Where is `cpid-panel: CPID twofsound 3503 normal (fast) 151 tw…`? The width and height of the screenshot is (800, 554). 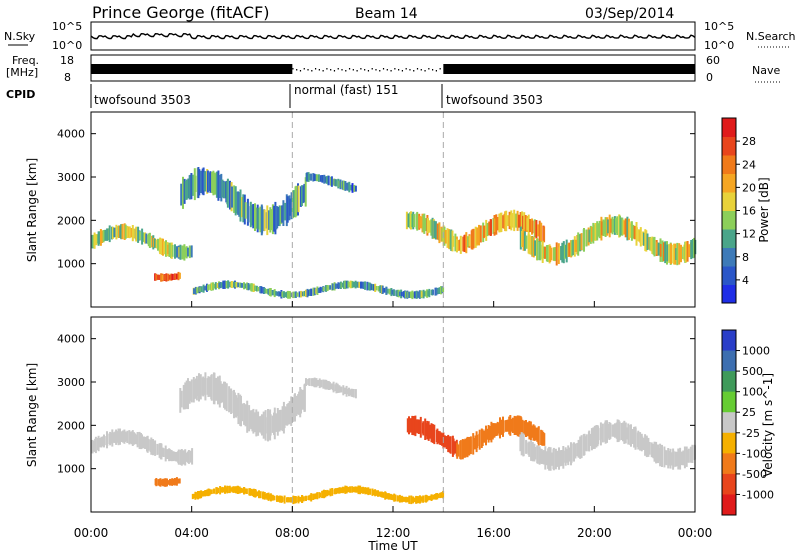
cpid-panel: CPID twofsound 3503 normal (fast) 151 tw… is located at coordinates (274, 95).